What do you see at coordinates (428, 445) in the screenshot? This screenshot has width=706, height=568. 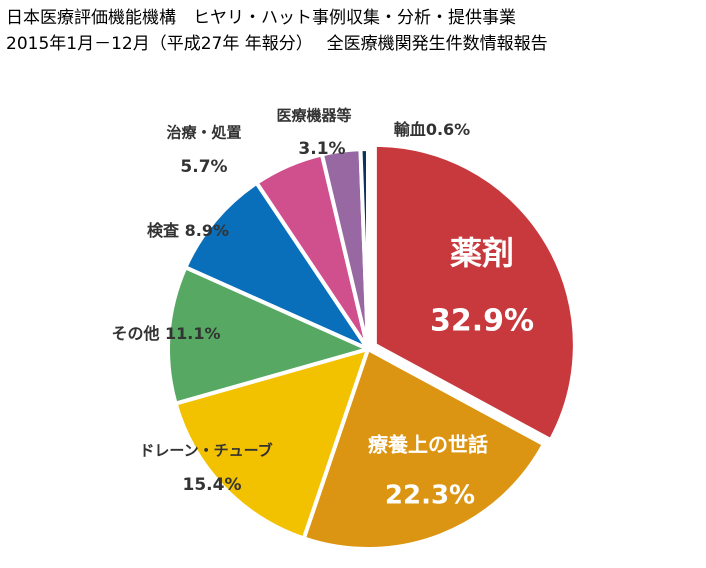 I see `slice-label-2: 療養上の世話` at bounding box center [428, 445].